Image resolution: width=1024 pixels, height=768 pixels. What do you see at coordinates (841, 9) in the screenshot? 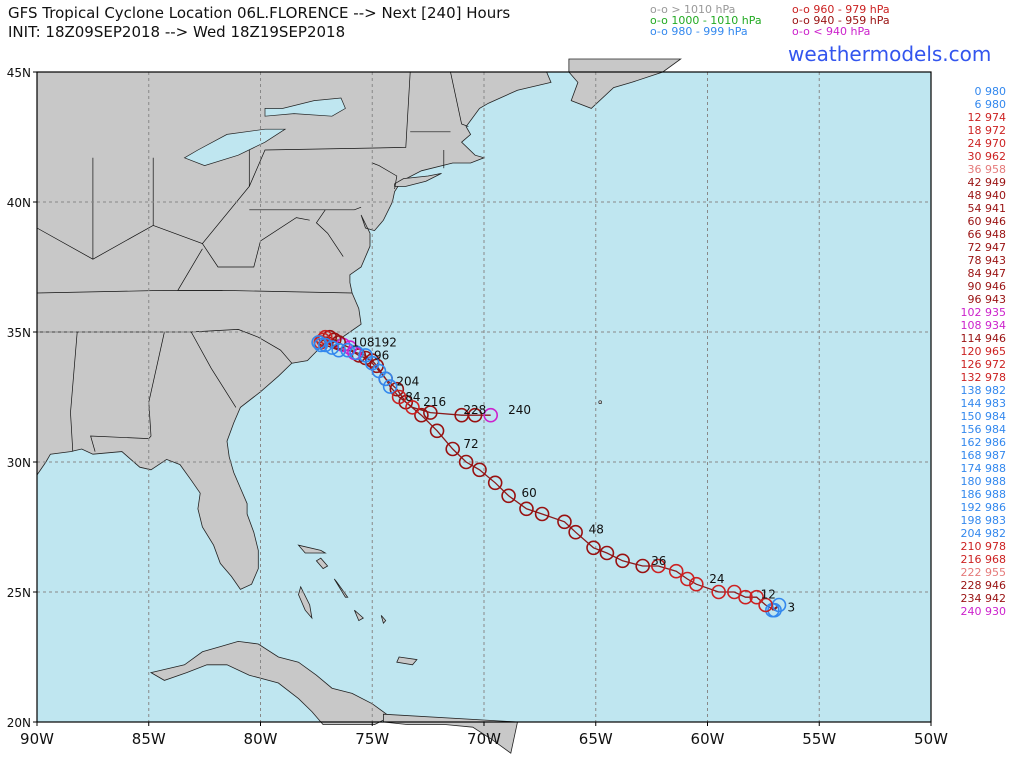
I see `legend-entry: o-o 960 - 979 hPa` at bounding box center [841, 9].